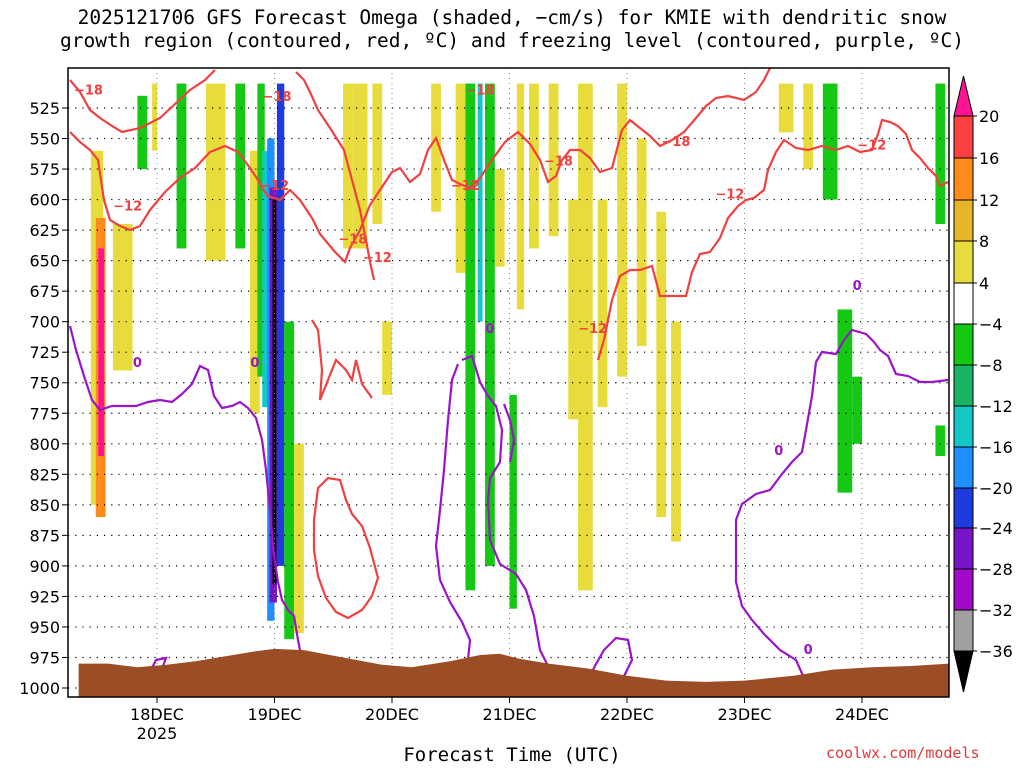  Describe the element at coordinates (44, 200) in the screenshot. I see `y-tick-label: 600` at that location.